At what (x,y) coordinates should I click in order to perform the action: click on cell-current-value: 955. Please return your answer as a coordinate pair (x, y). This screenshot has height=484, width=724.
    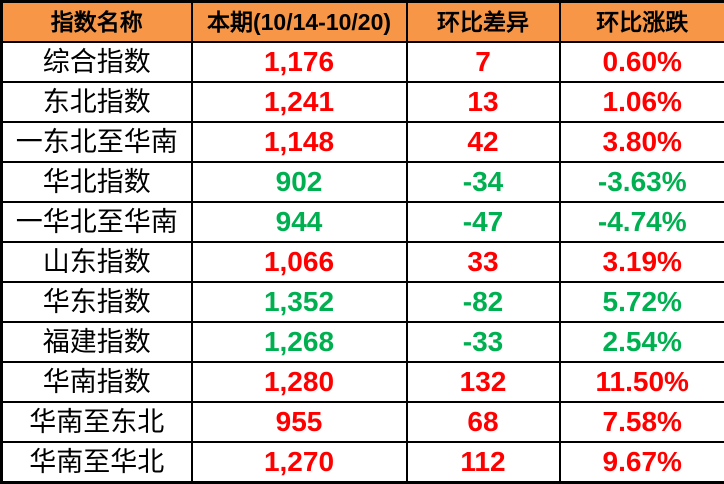
    Looking at the image, I should click on (299, 422).